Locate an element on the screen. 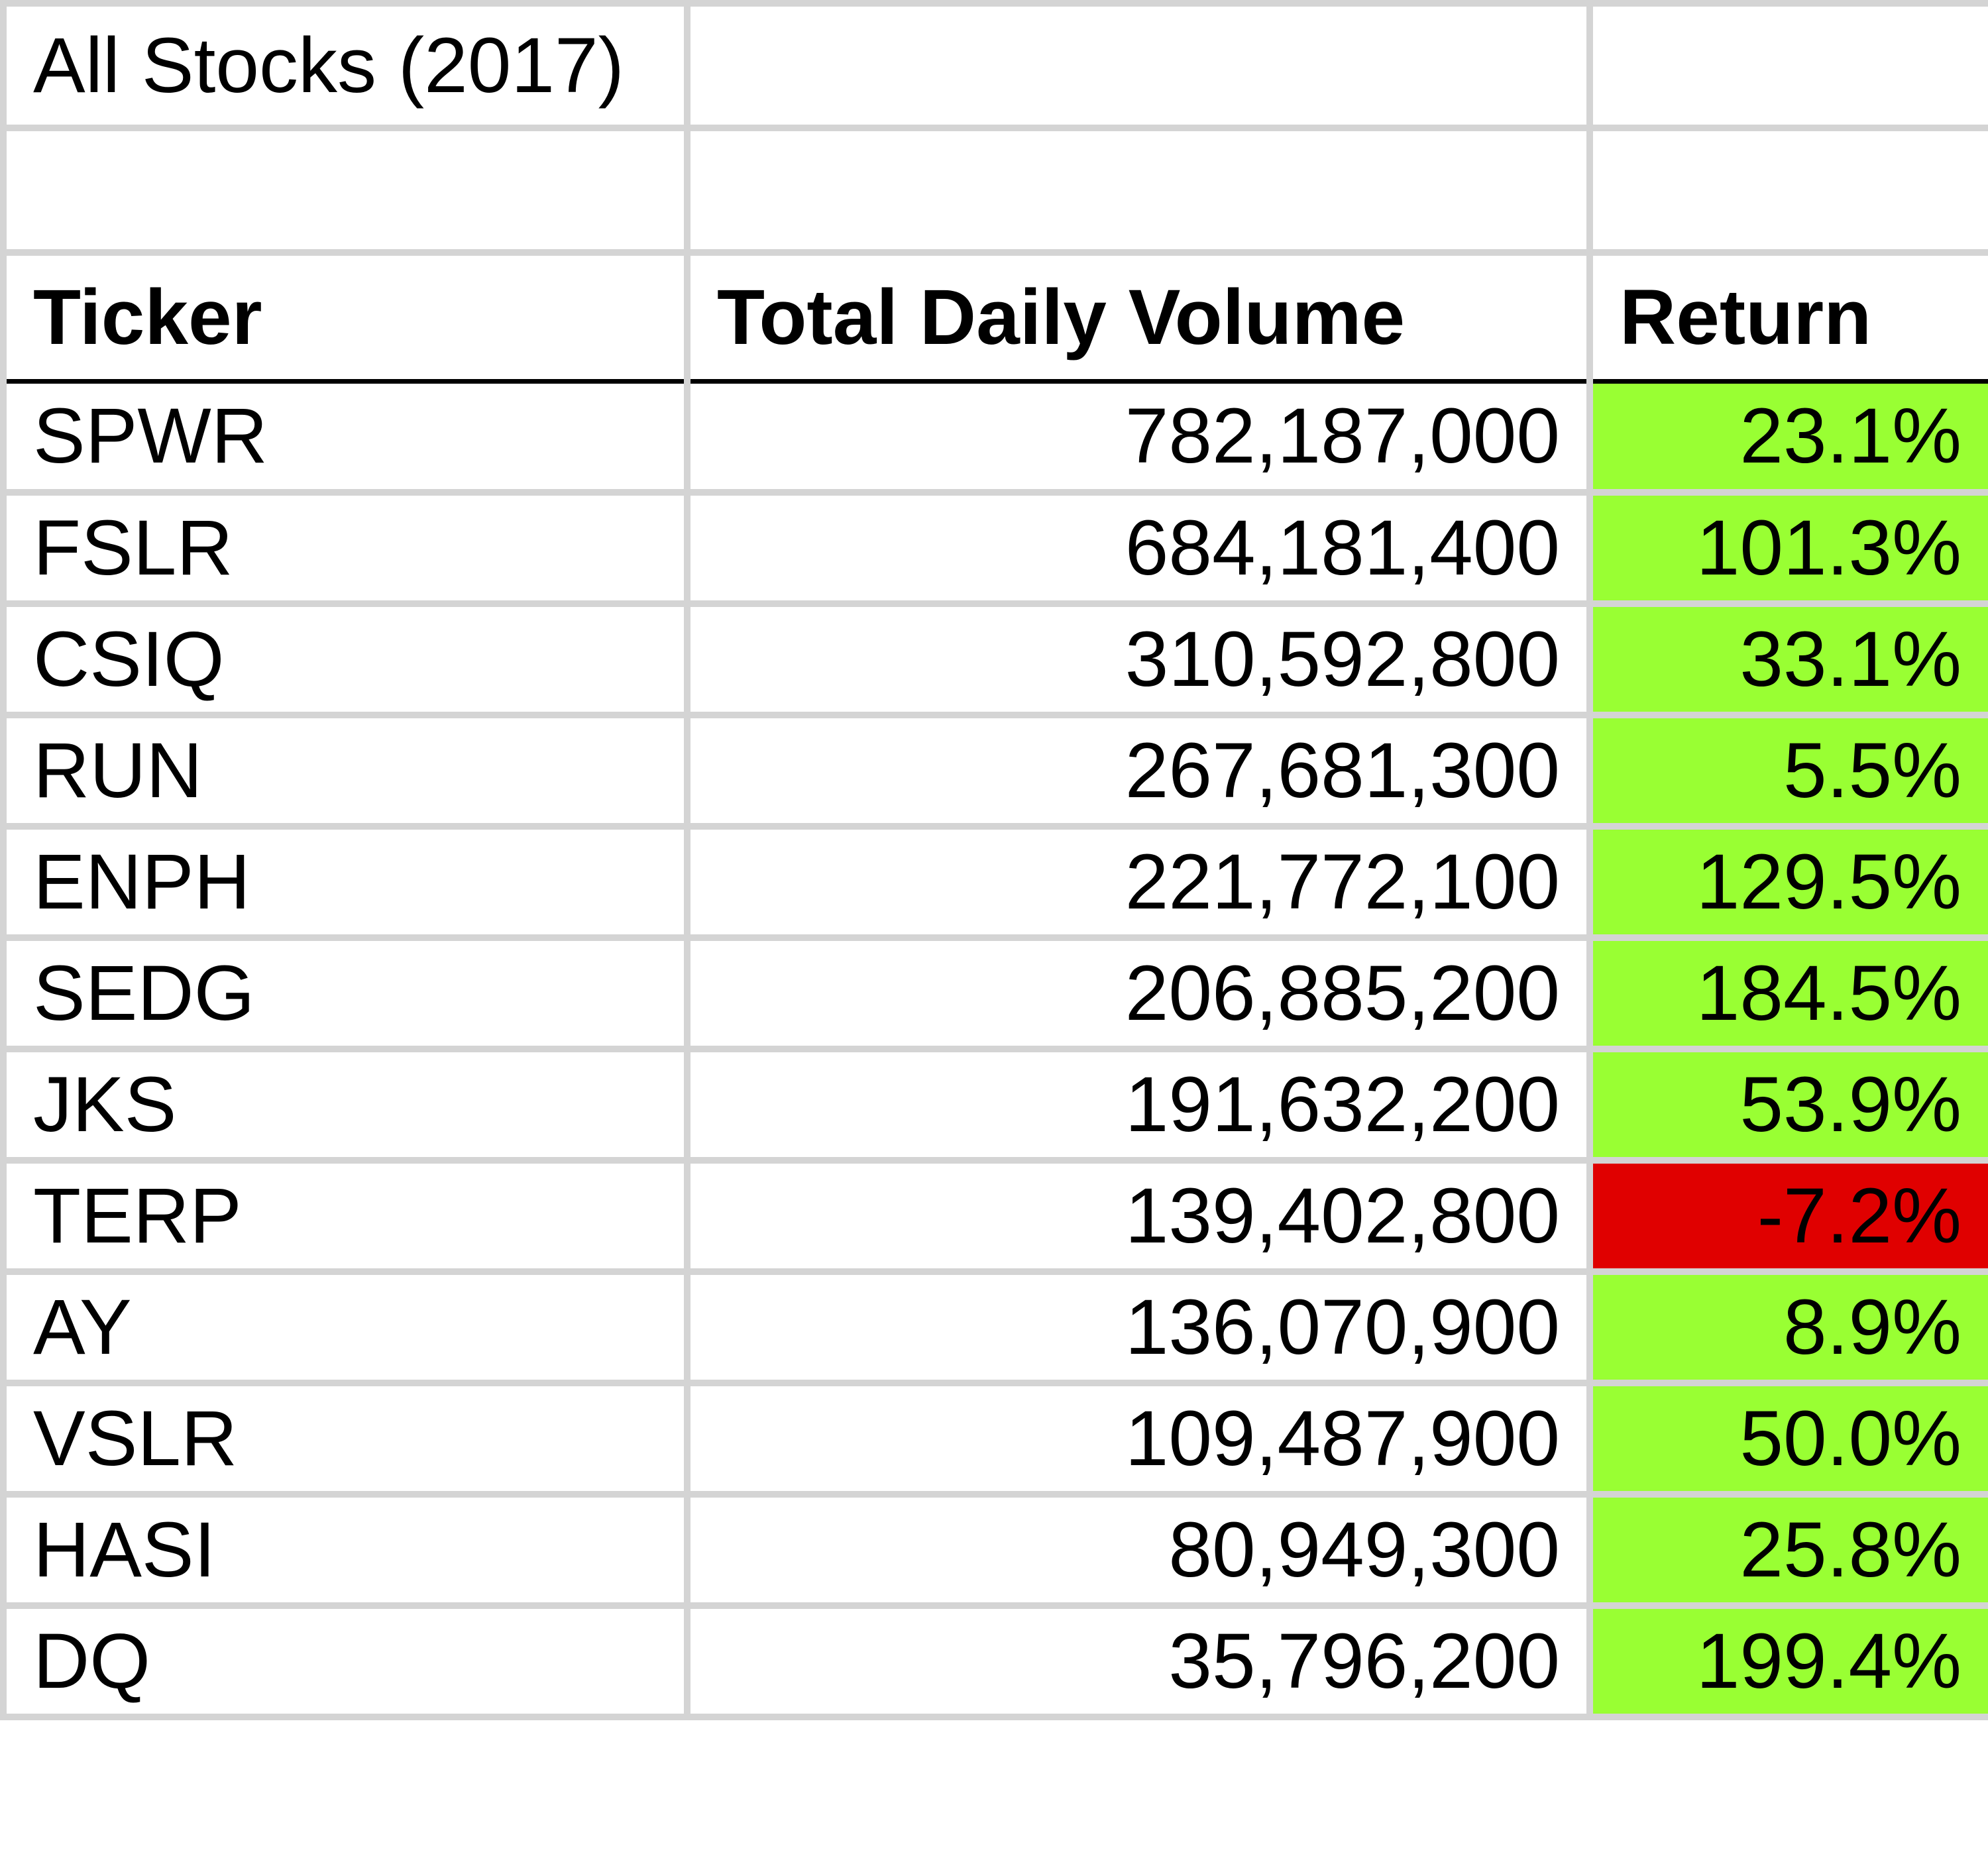 The width and height of the screenshot is (1988, 1872). table-row: JKS 191,632,200 53.9% is located at coordinates (994, 1105).